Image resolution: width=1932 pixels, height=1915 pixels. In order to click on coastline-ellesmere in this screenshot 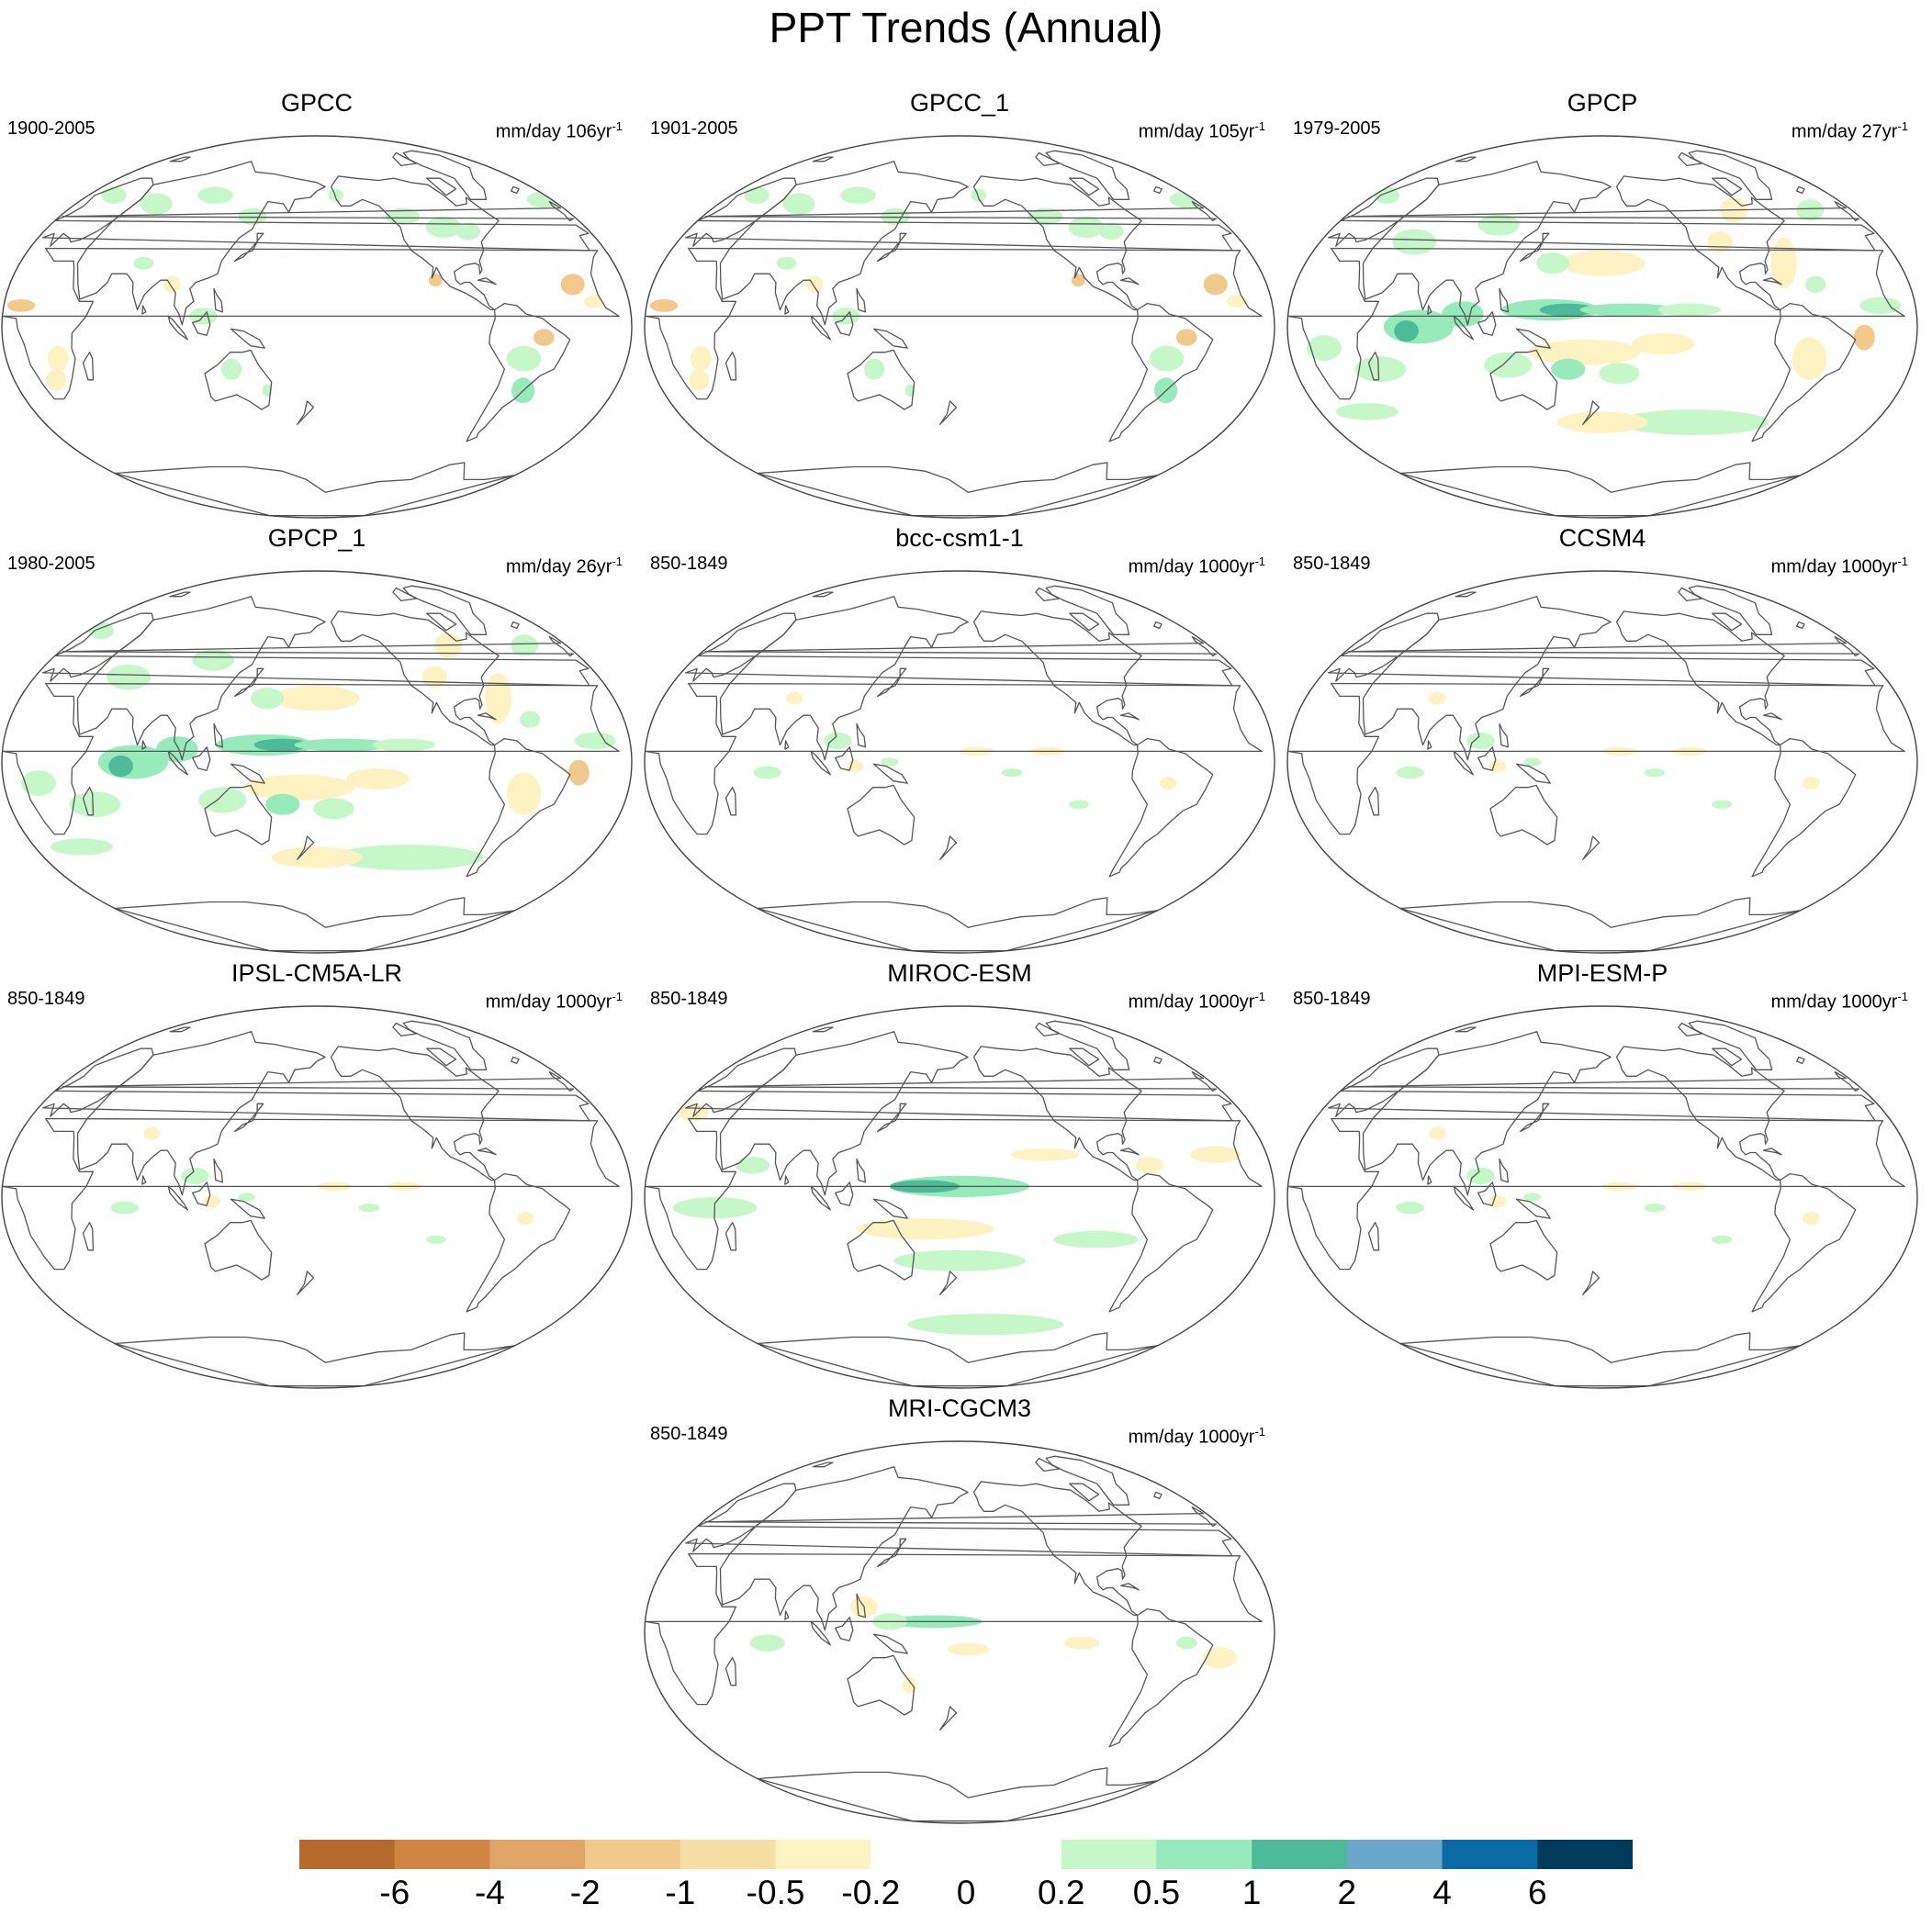, I will do `click(405, 1029)`.